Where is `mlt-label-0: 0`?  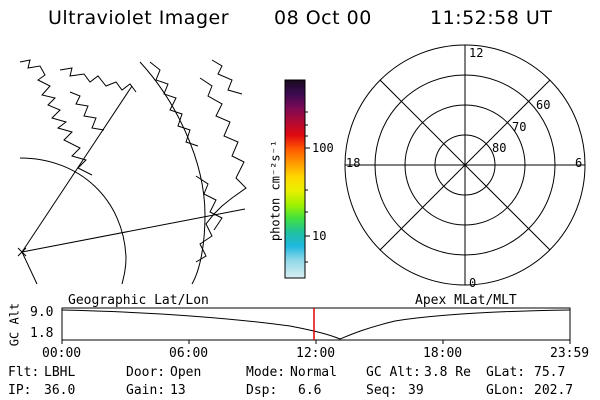
mlt-label-0: 0 is located at coordinates (473, 283).